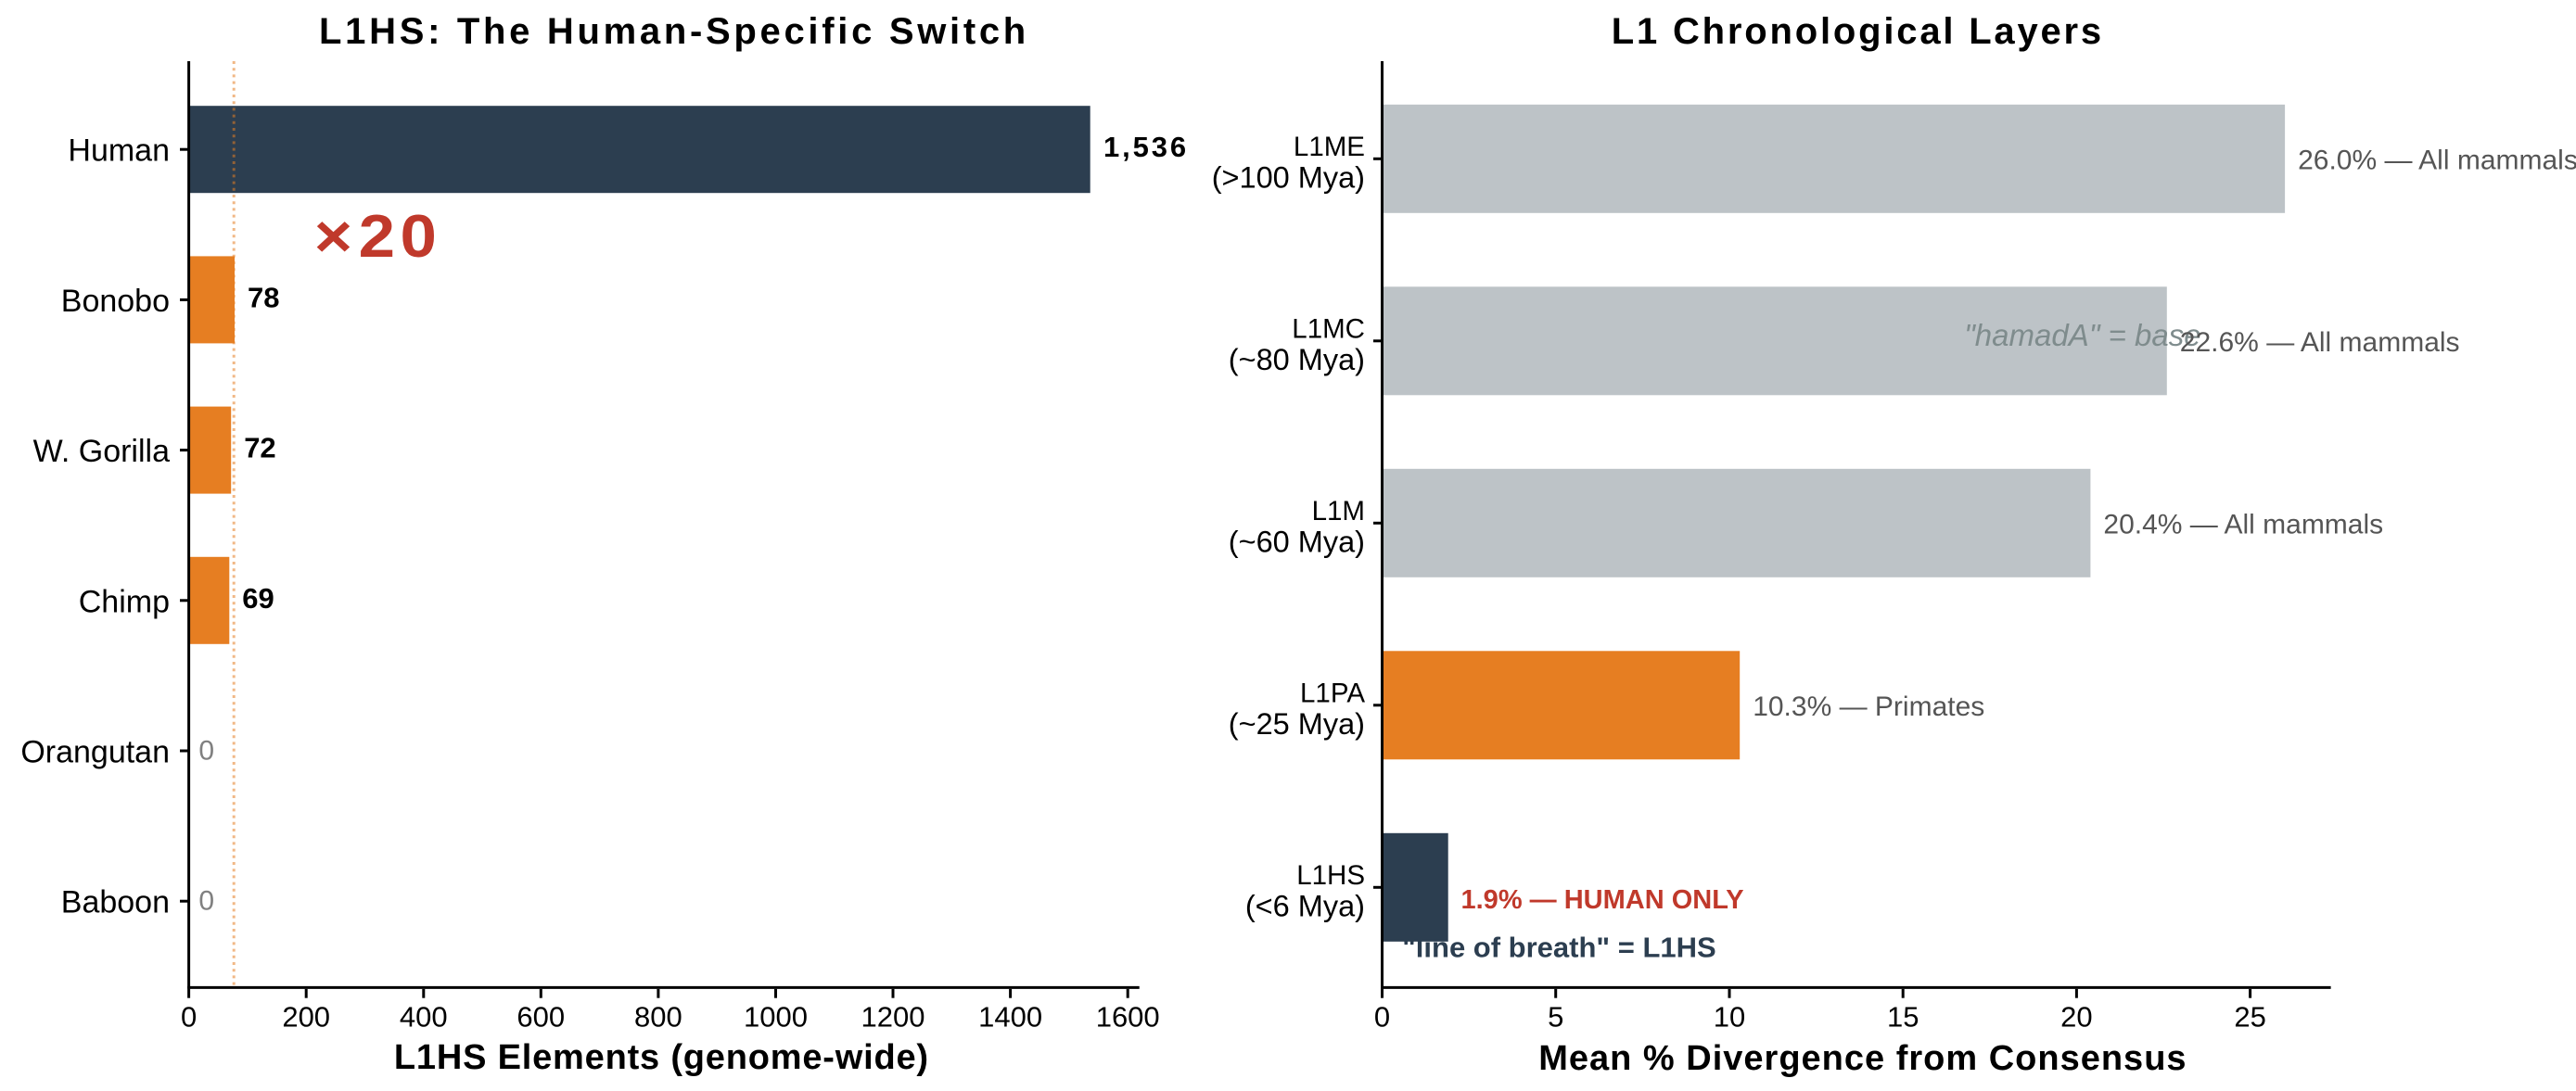 This screenshot has height=1091, width=2576. What do you see at coordinates (658, 1018) in the screenshot?
I see `svg-text: 800` at bounding box center [658, 1018].